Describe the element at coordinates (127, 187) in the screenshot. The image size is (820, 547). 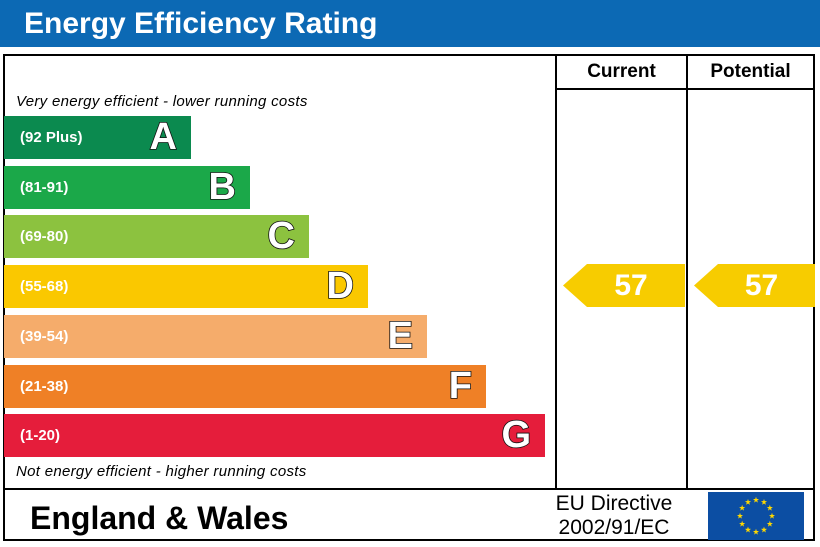
I see `band-b: (81-91) B` at that location.